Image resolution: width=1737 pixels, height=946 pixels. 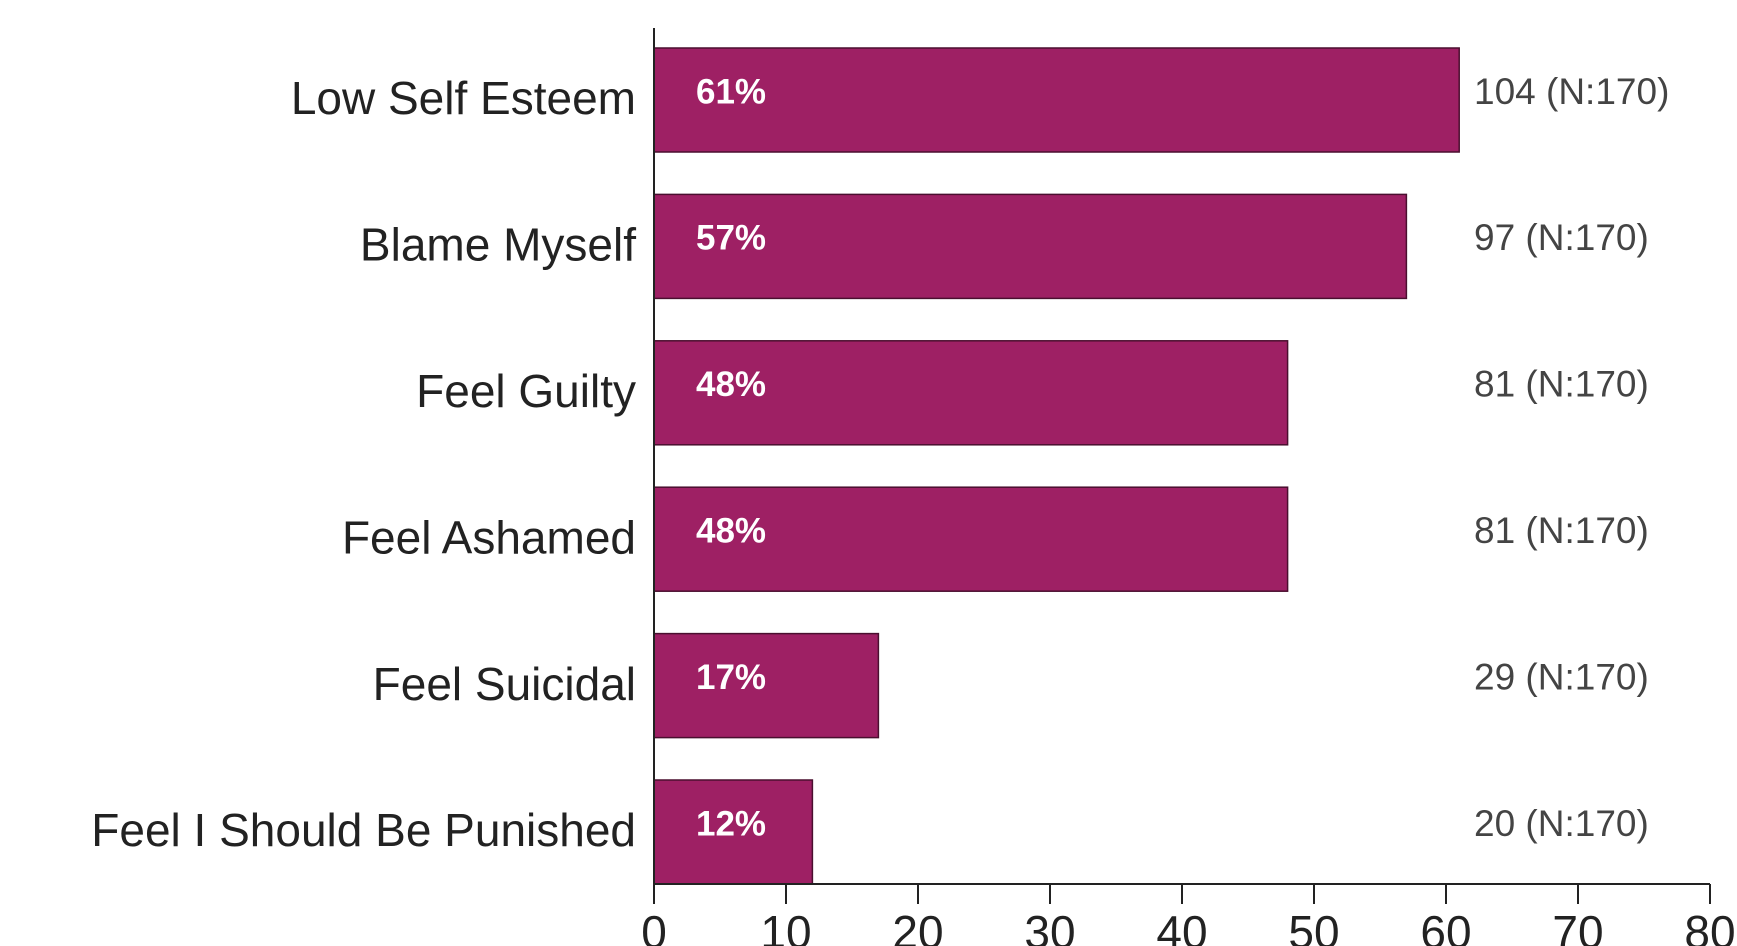 What do you see at coordinates (917, 926) in the screenshot?
I see `x-tick-label: 20` at bounding box center [917, 926].